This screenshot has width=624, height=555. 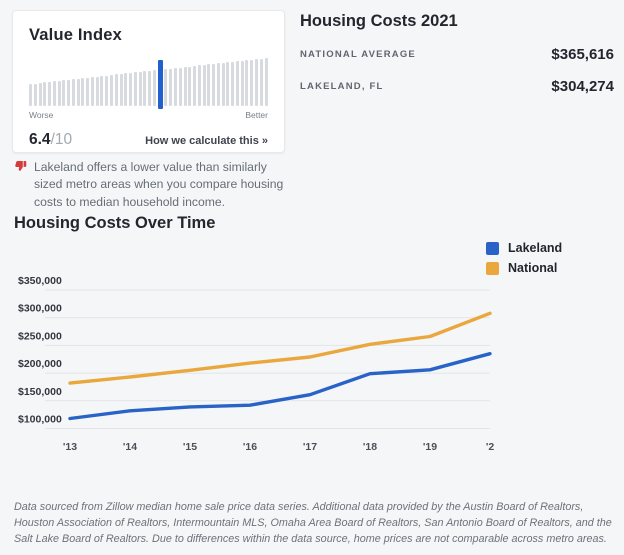 What do you see at coordinates (342, 86) in the screenshot?
I see `lakeland-label: LAKELAND, FL` at bounding box center [342, 86].